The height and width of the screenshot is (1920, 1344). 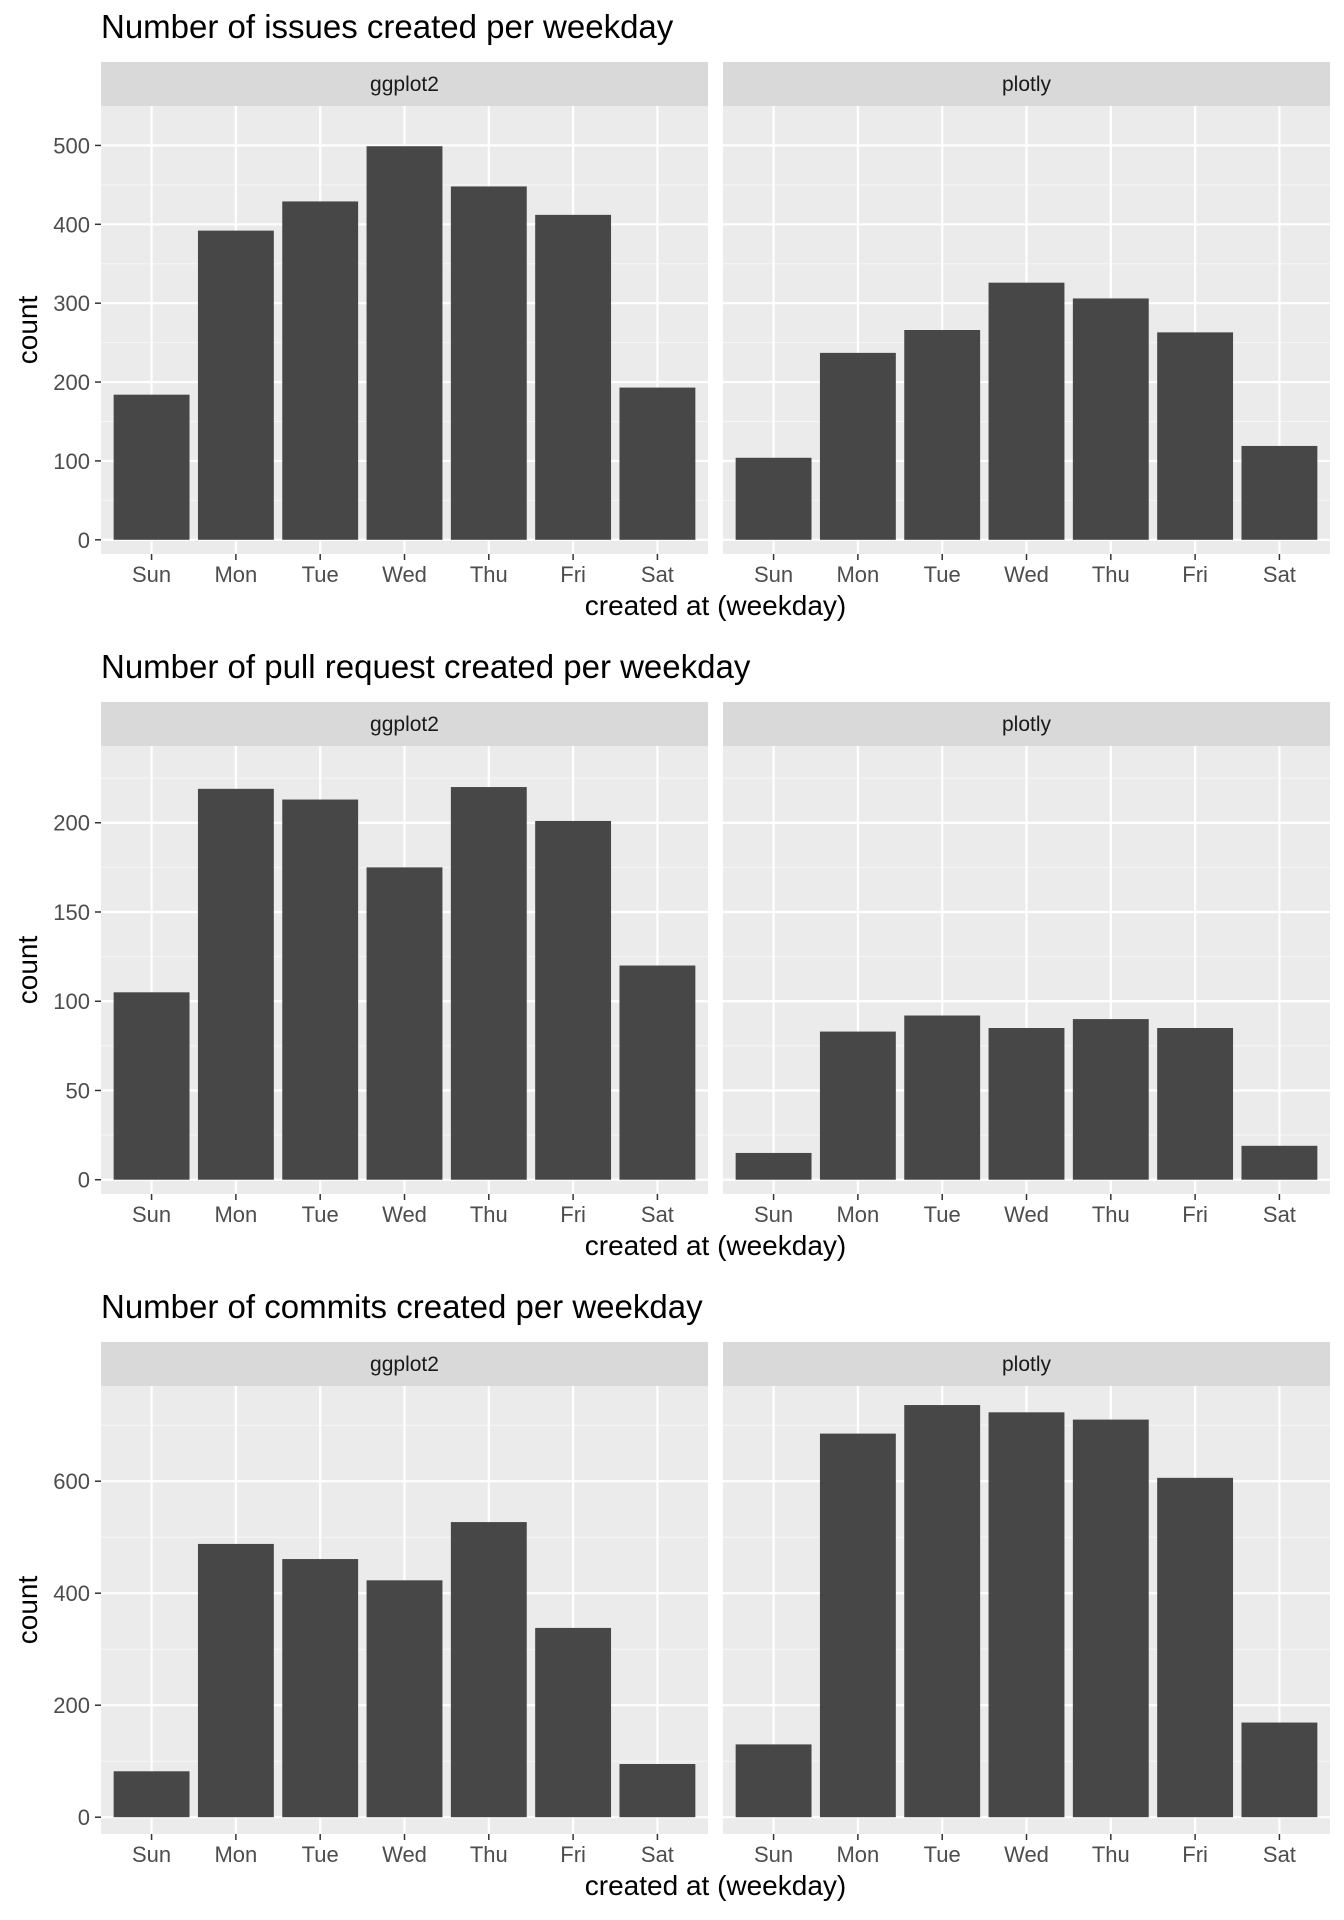 What do you see at coordinates (1110, 1618) in the screenshot?
I see `bar-plotly-thu` at bounding box center [1110, 1618].